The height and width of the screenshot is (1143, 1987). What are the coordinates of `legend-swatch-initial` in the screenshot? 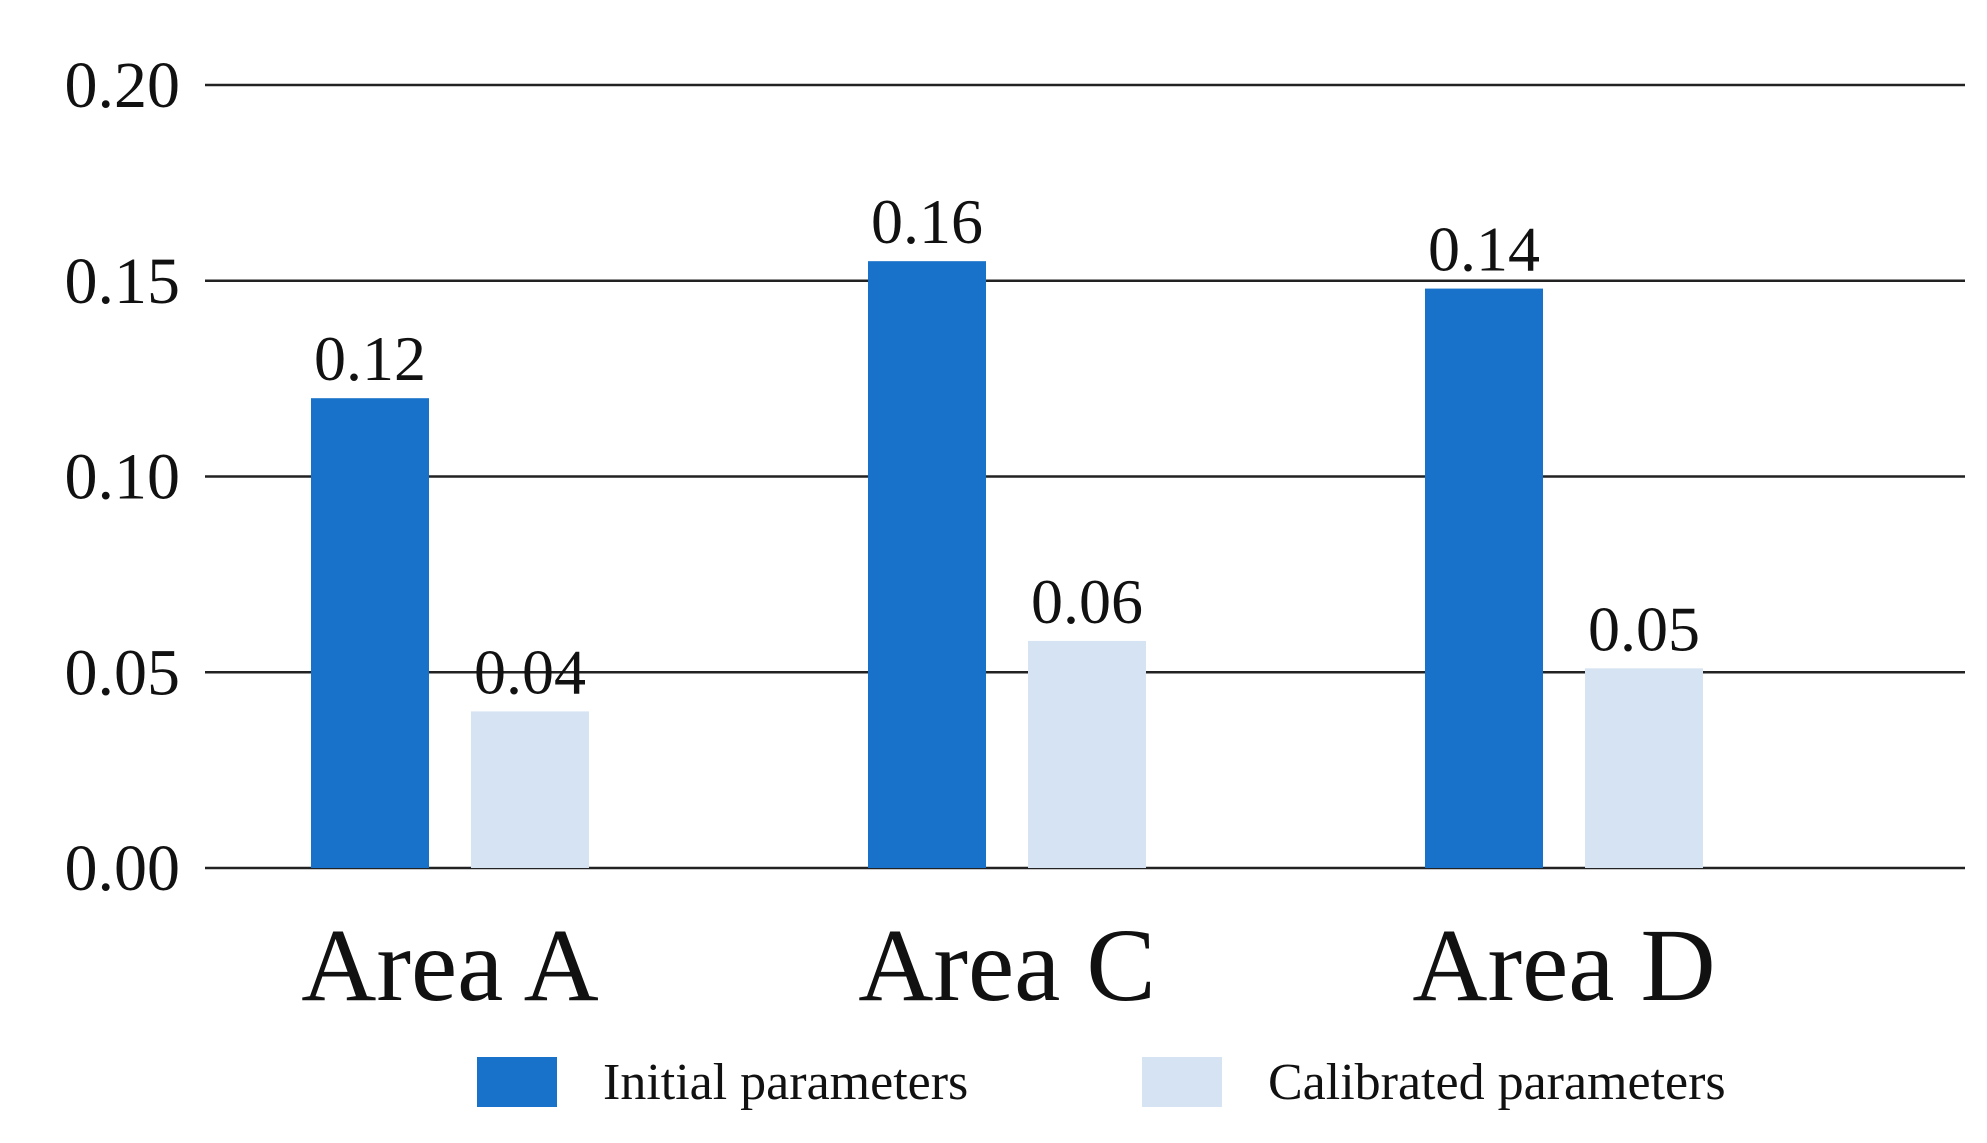 It's located at (517, 1082).